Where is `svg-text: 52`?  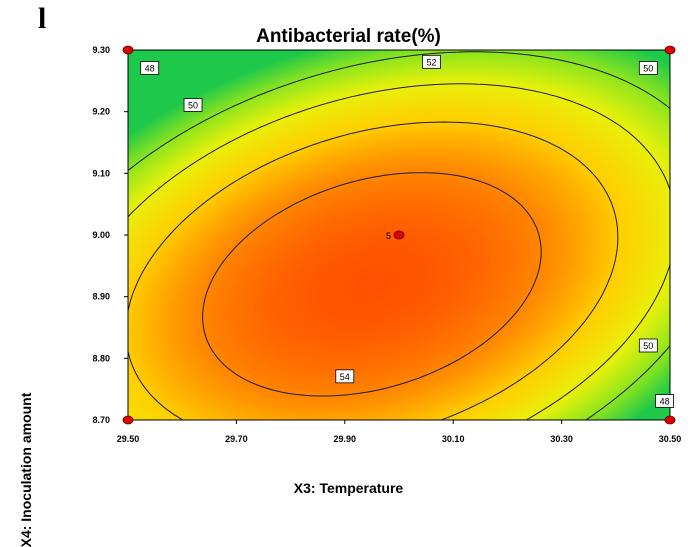
svg-text: 52 is located at coordinates (432, 62).